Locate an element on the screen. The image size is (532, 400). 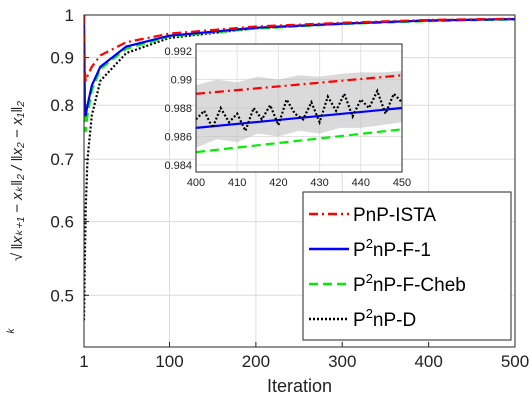
inset-y-tick-label: 0.986 is located at coordinates (178, 137).